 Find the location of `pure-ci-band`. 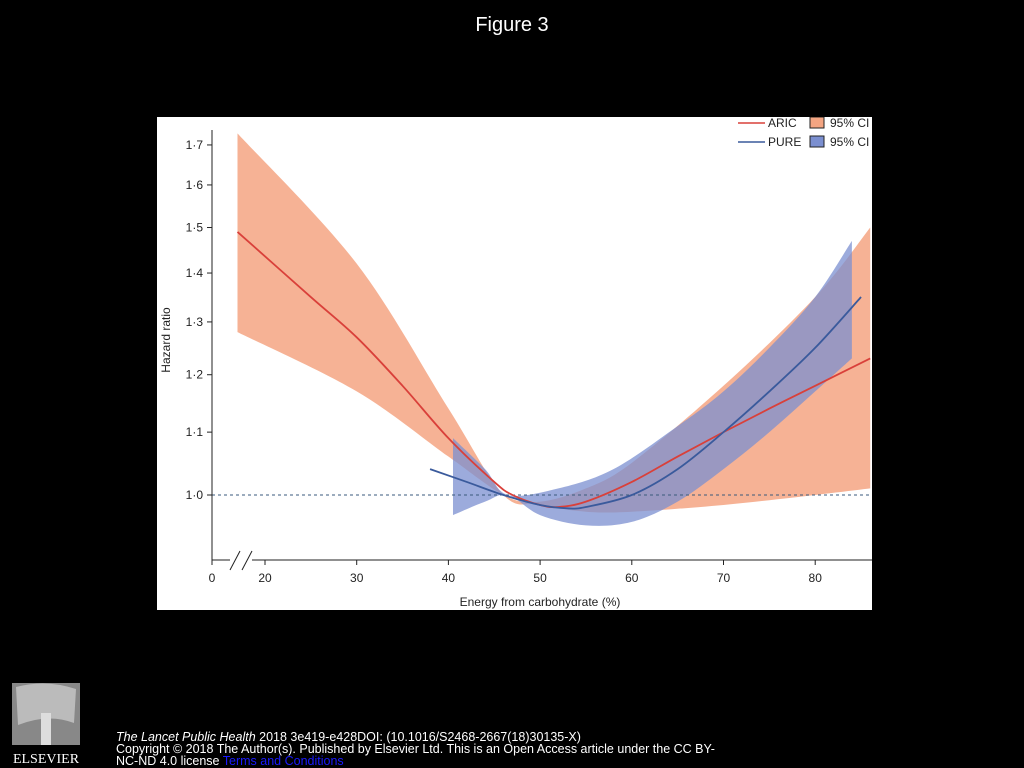

pure-ci-band is located at coordinates (652, 383).